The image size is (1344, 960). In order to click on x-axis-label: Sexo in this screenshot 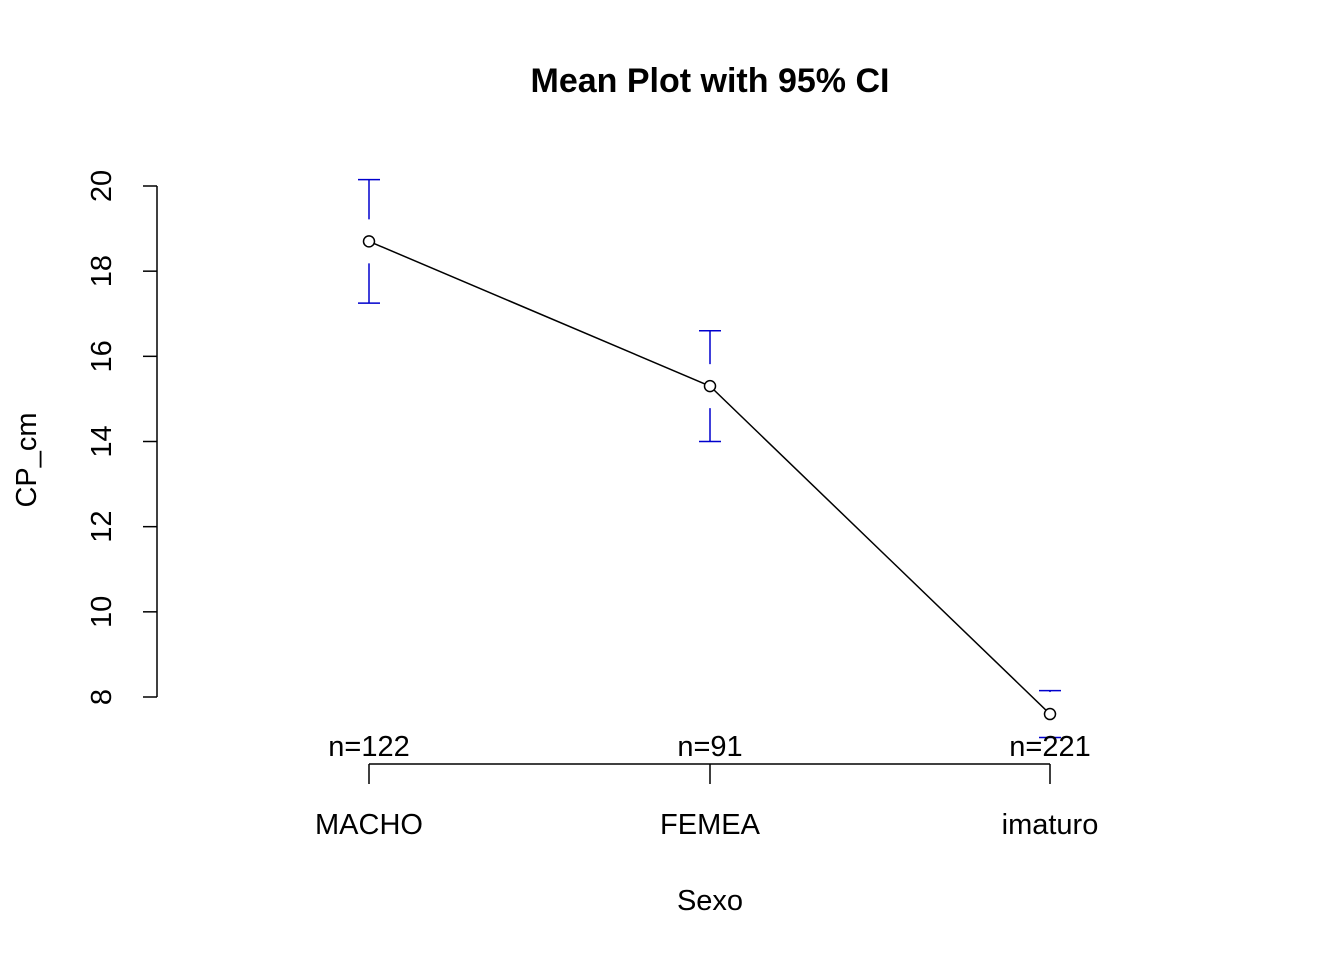, I will do `click(710, 901)`.